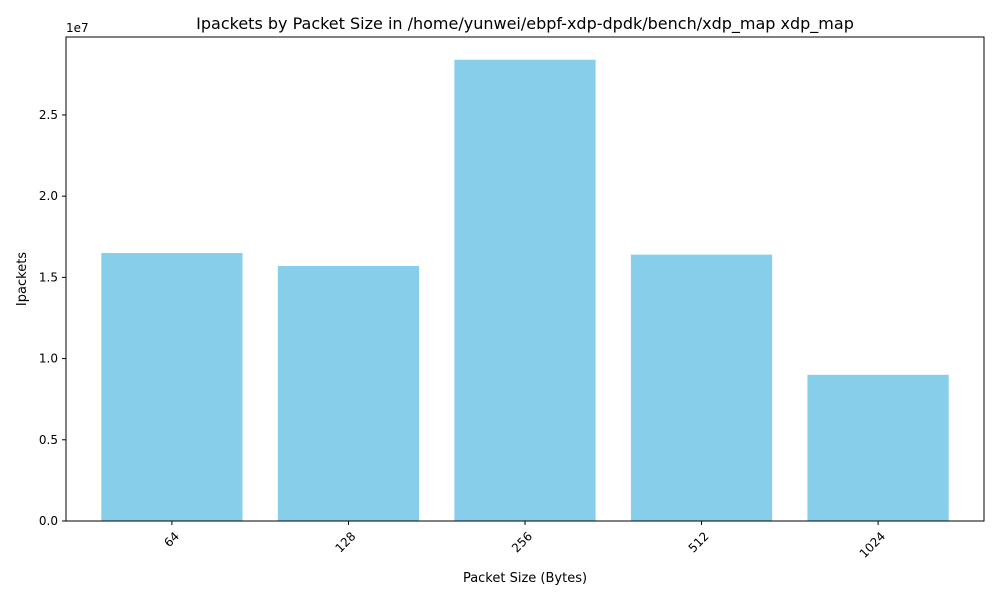  Describe the element at coordinates (48, 440) in the screenshot. I see `y-tick-label: 0.5` at that location.